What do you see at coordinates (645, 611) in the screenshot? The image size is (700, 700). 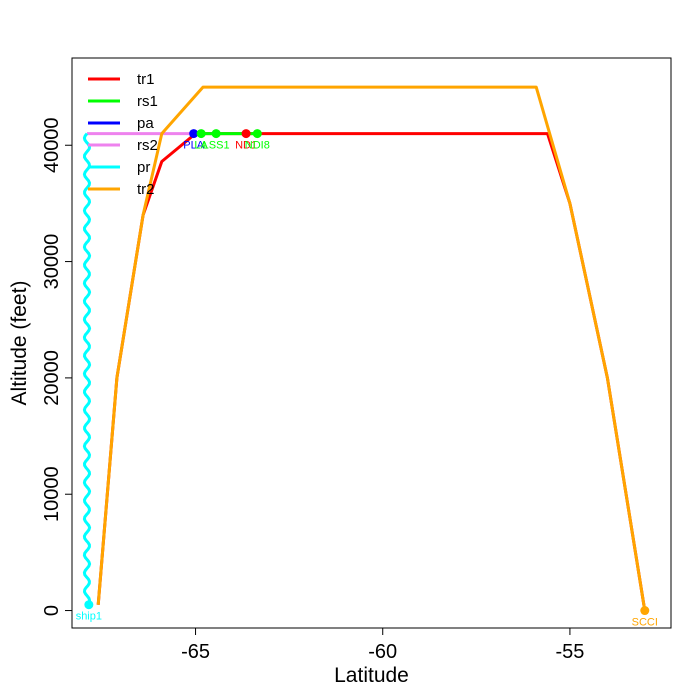 I see `marker-scci-point` at bounding box center [645, 611].